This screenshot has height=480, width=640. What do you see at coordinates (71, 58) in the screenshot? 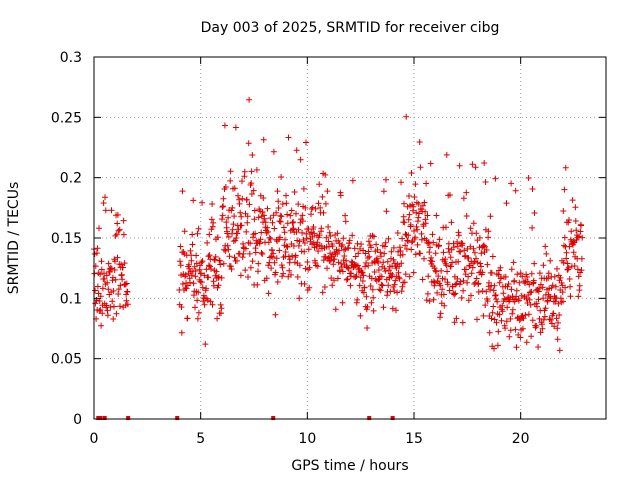
I see `y-tick-label: 0.3` at bounding box center [71, 58].